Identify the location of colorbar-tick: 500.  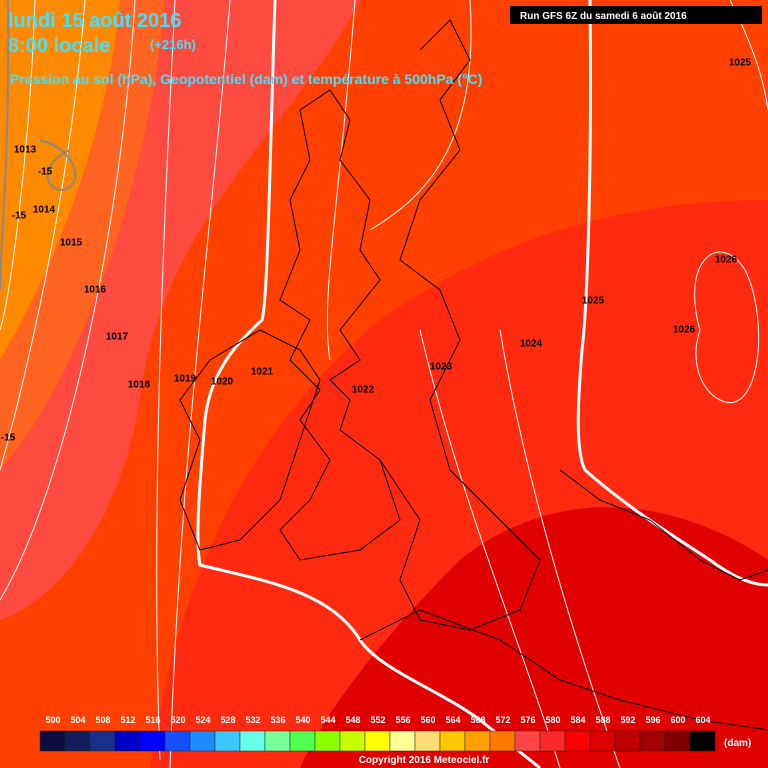
(52, 720).